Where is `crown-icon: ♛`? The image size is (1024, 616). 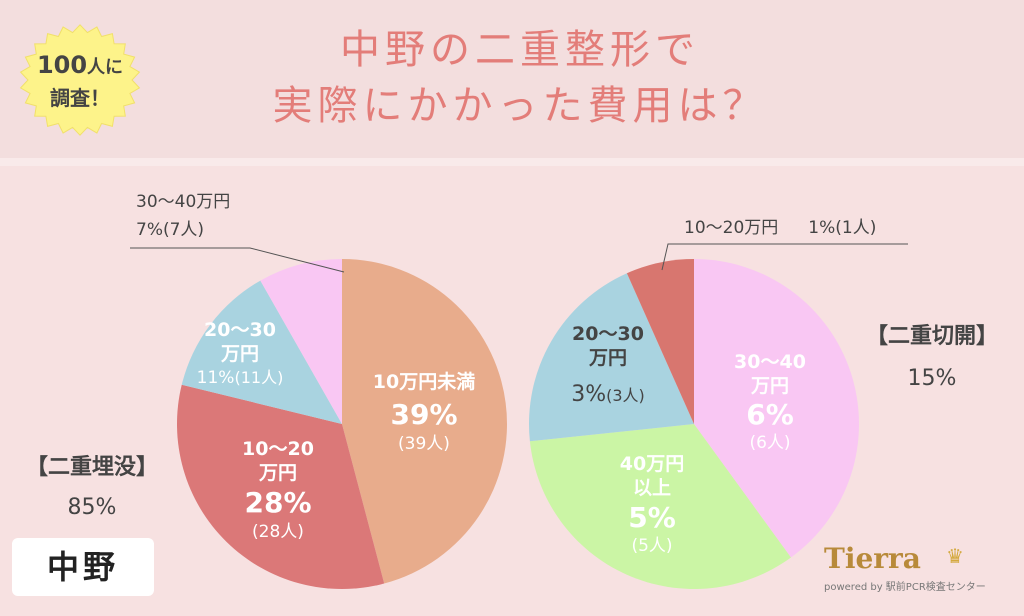 crown-icon: ♛ is located at coordinates (955, 556).